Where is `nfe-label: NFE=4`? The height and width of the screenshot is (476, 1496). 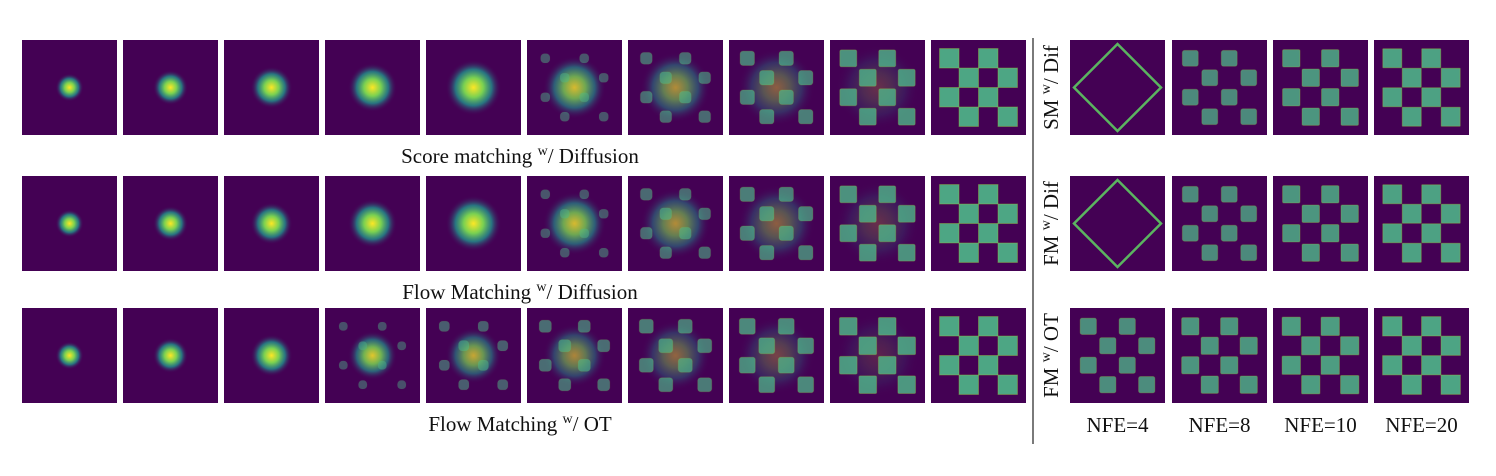
nfe-label: NFE=4 is located at coordinates (1117, 425).